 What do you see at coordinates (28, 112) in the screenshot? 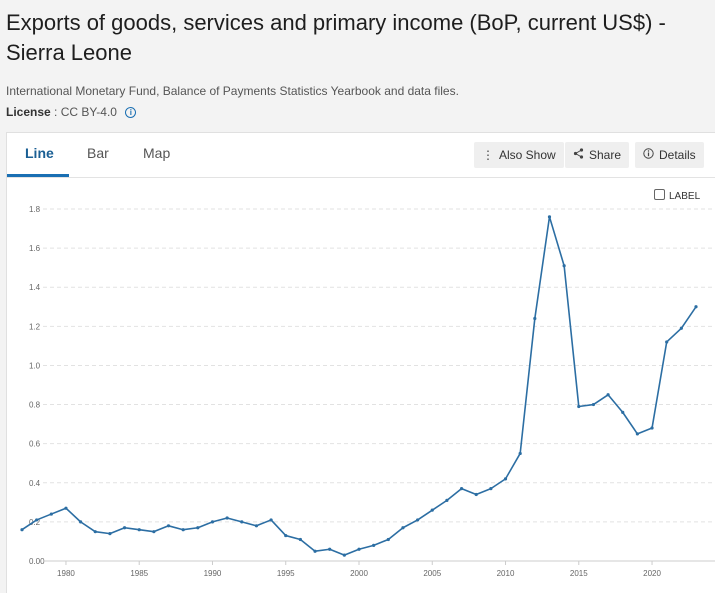
I see `license-label: License` at bounding box center [28, 112].